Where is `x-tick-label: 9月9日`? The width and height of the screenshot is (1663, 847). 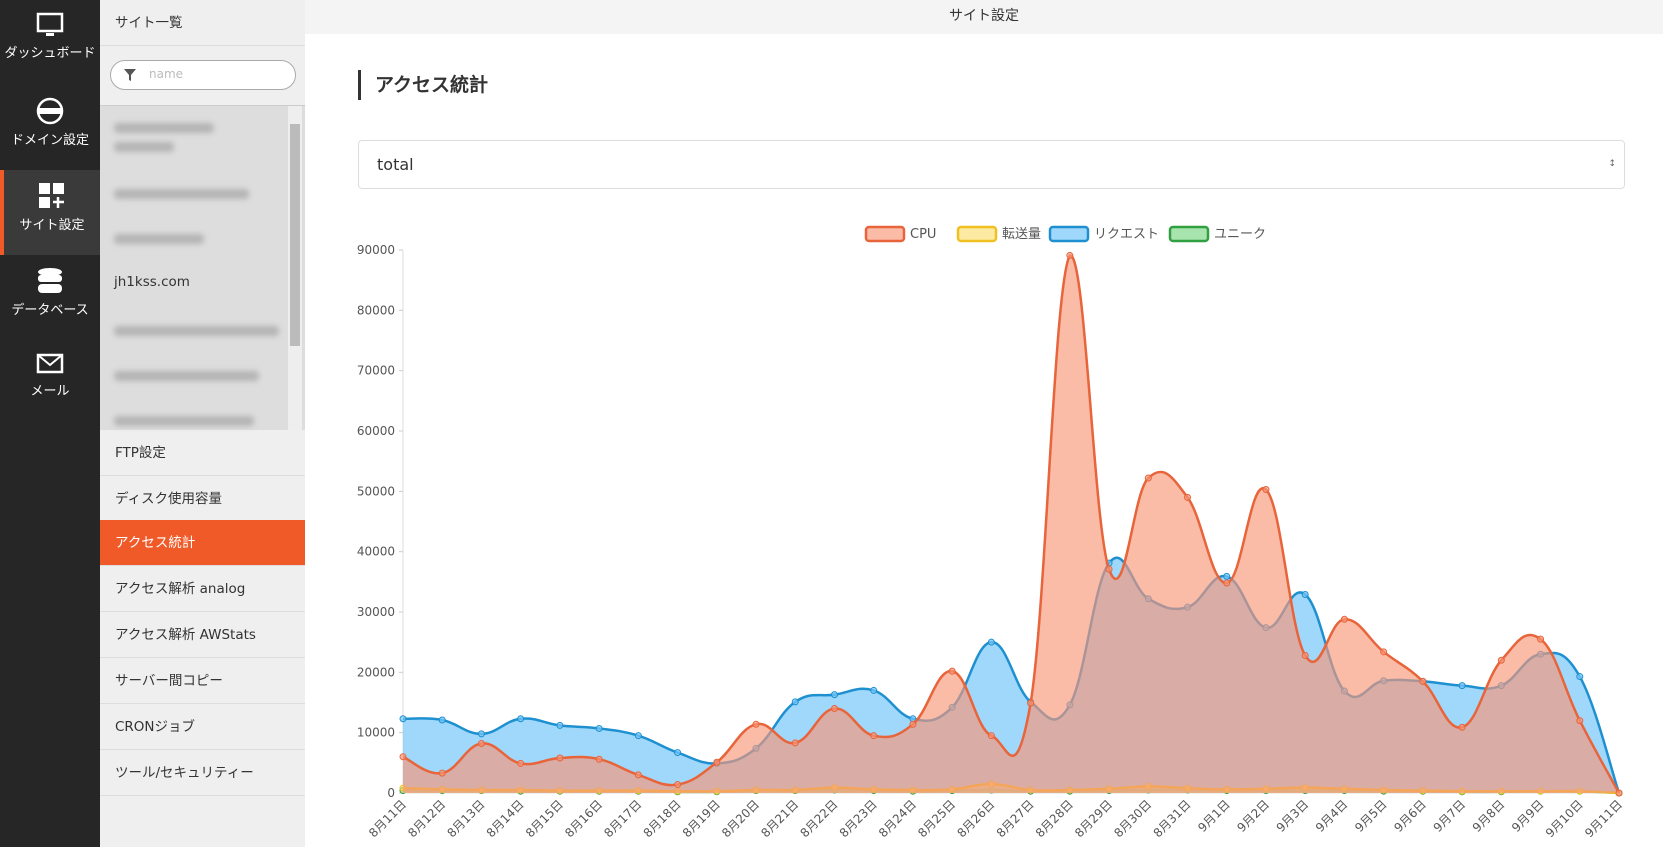 x-tick-label: 9月9日 is located at coordinates (1528, 816).